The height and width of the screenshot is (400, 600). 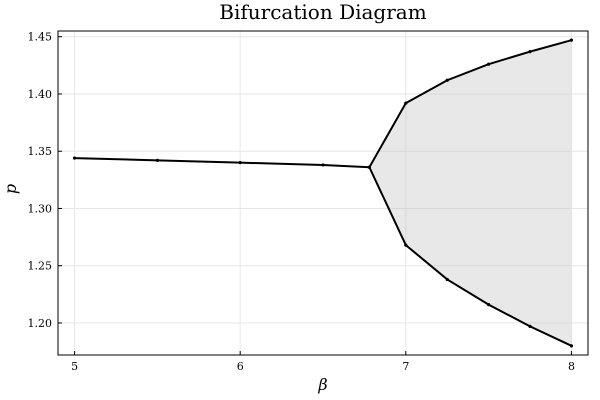 I want to click on x-axis-label: β, so click(x=322, y=384).